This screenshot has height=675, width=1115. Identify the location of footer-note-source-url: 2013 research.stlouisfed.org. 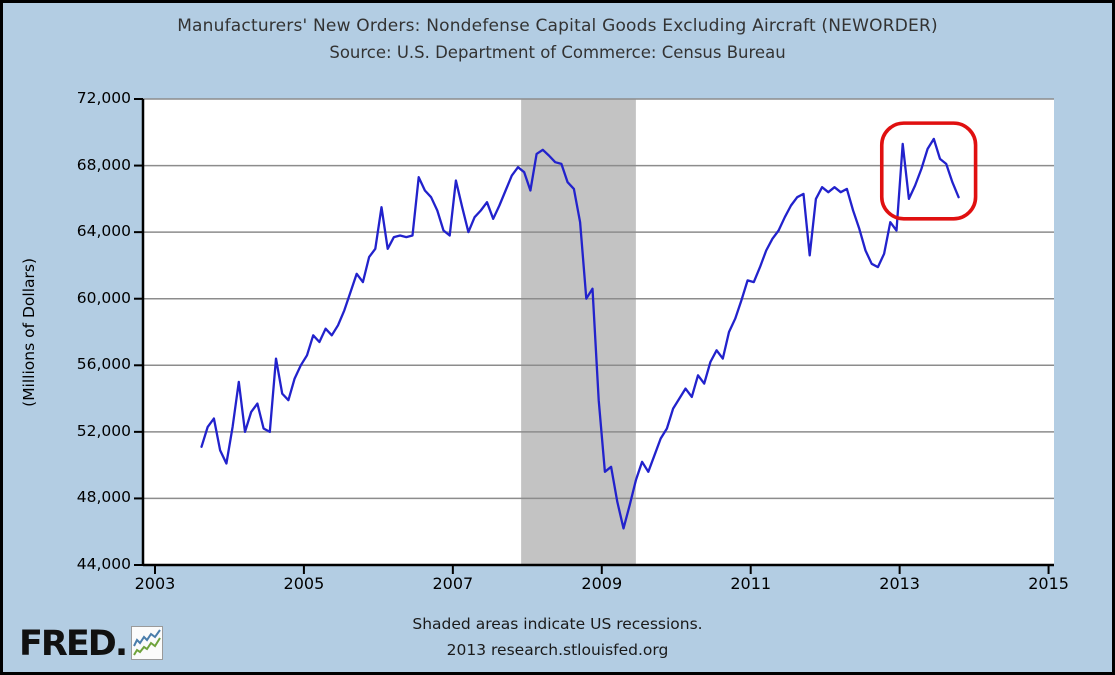
(557, 650).